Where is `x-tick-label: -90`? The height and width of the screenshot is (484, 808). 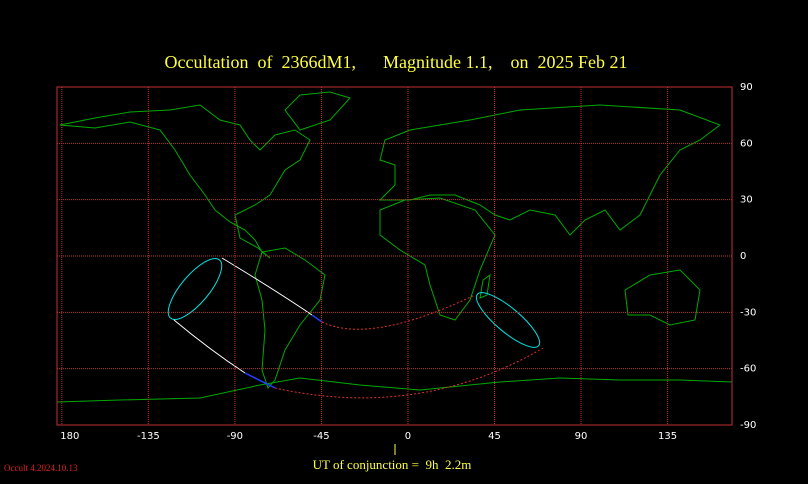
x-tick-label: -90 is located at coordinates (235, 436).